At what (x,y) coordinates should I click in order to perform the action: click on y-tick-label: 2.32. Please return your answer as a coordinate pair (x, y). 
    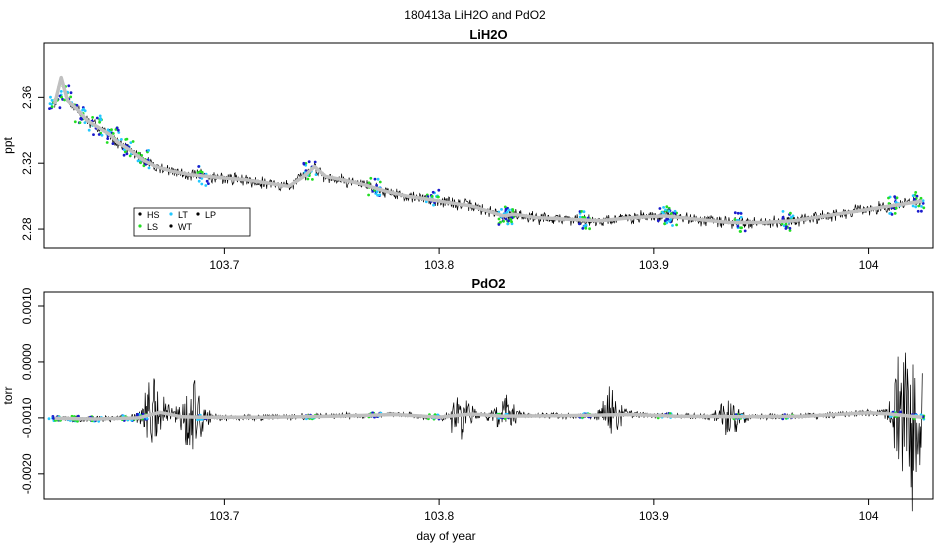
    Looking at the image, I should click on (27, 163).